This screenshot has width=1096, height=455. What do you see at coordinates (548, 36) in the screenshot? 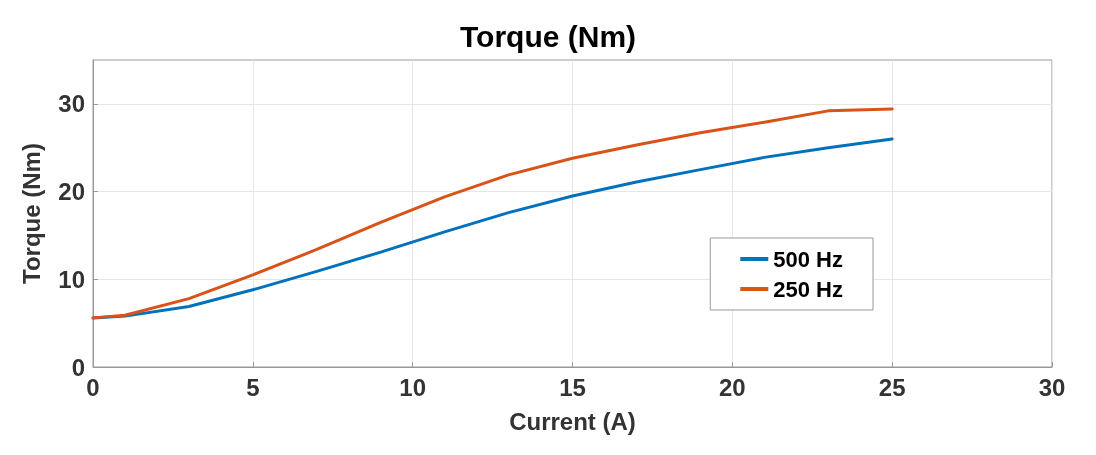
I see `chart-title: Torque (Nm)` at bounding box center [548, 36].